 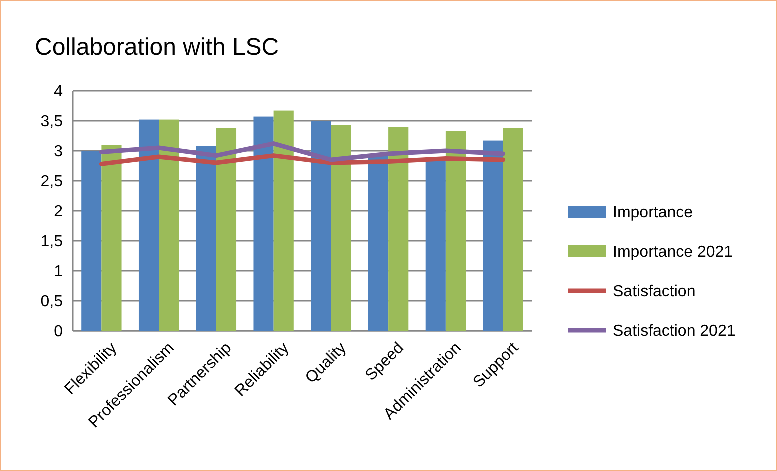 I want to click on chart-title: Collaboration with LSC, so click(x=157, y=47).